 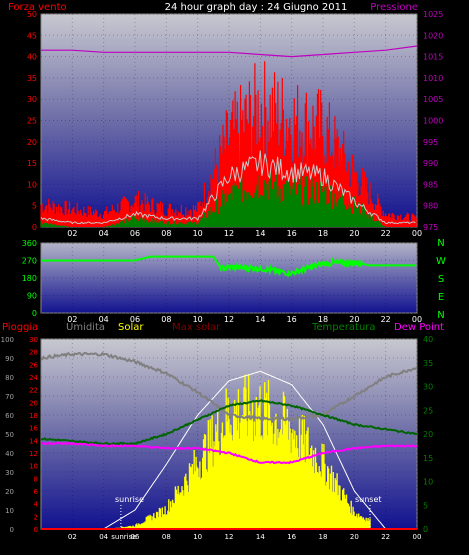 I want to click on x-tick-label: 02, so click(x=72, y=233).